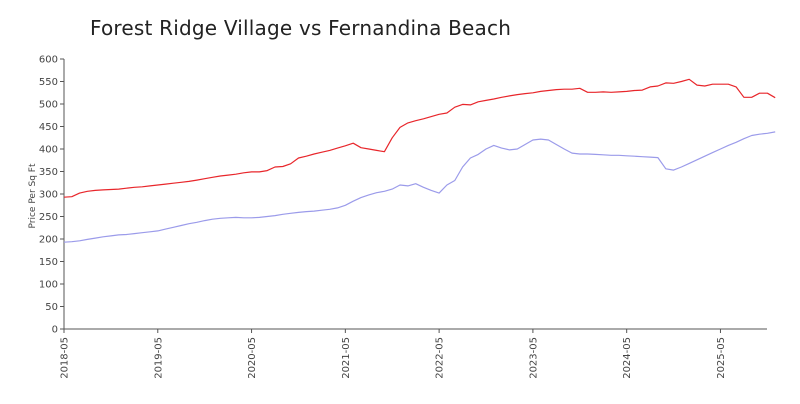 The image size is (800, 404). I want to click on y-tick-label: 100, so click(48, 285).